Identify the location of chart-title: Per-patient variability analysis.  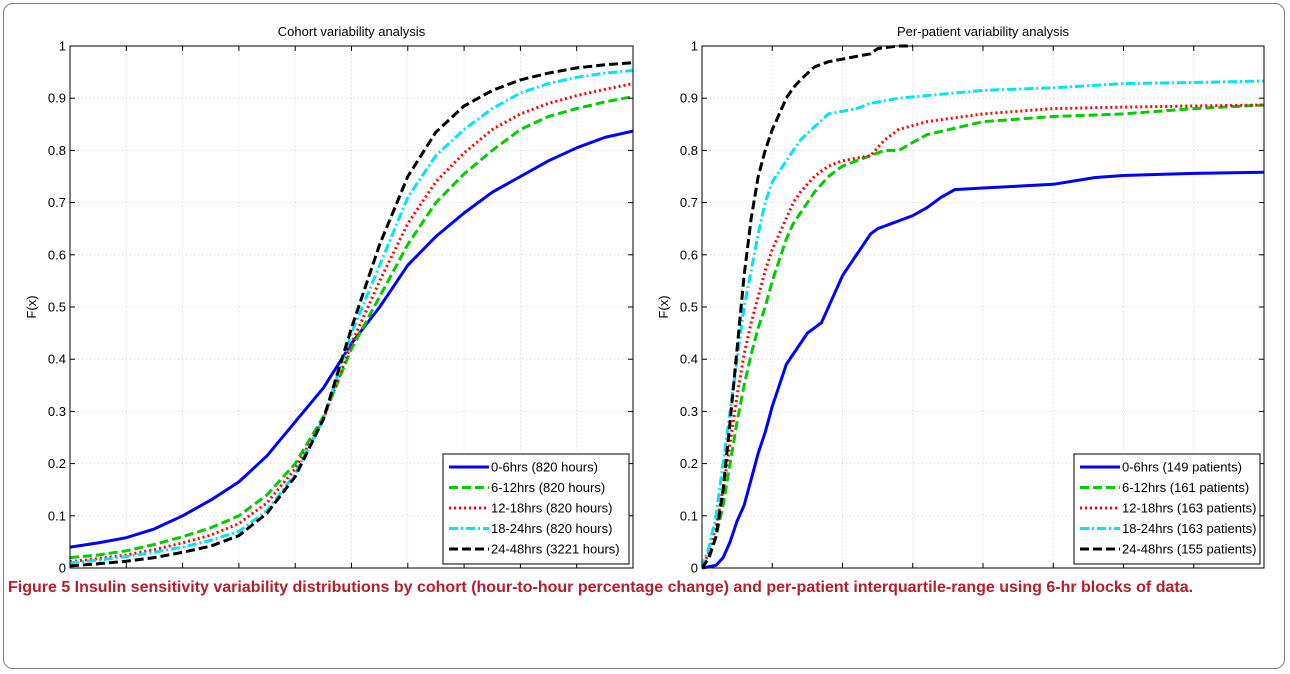
(983, 31).